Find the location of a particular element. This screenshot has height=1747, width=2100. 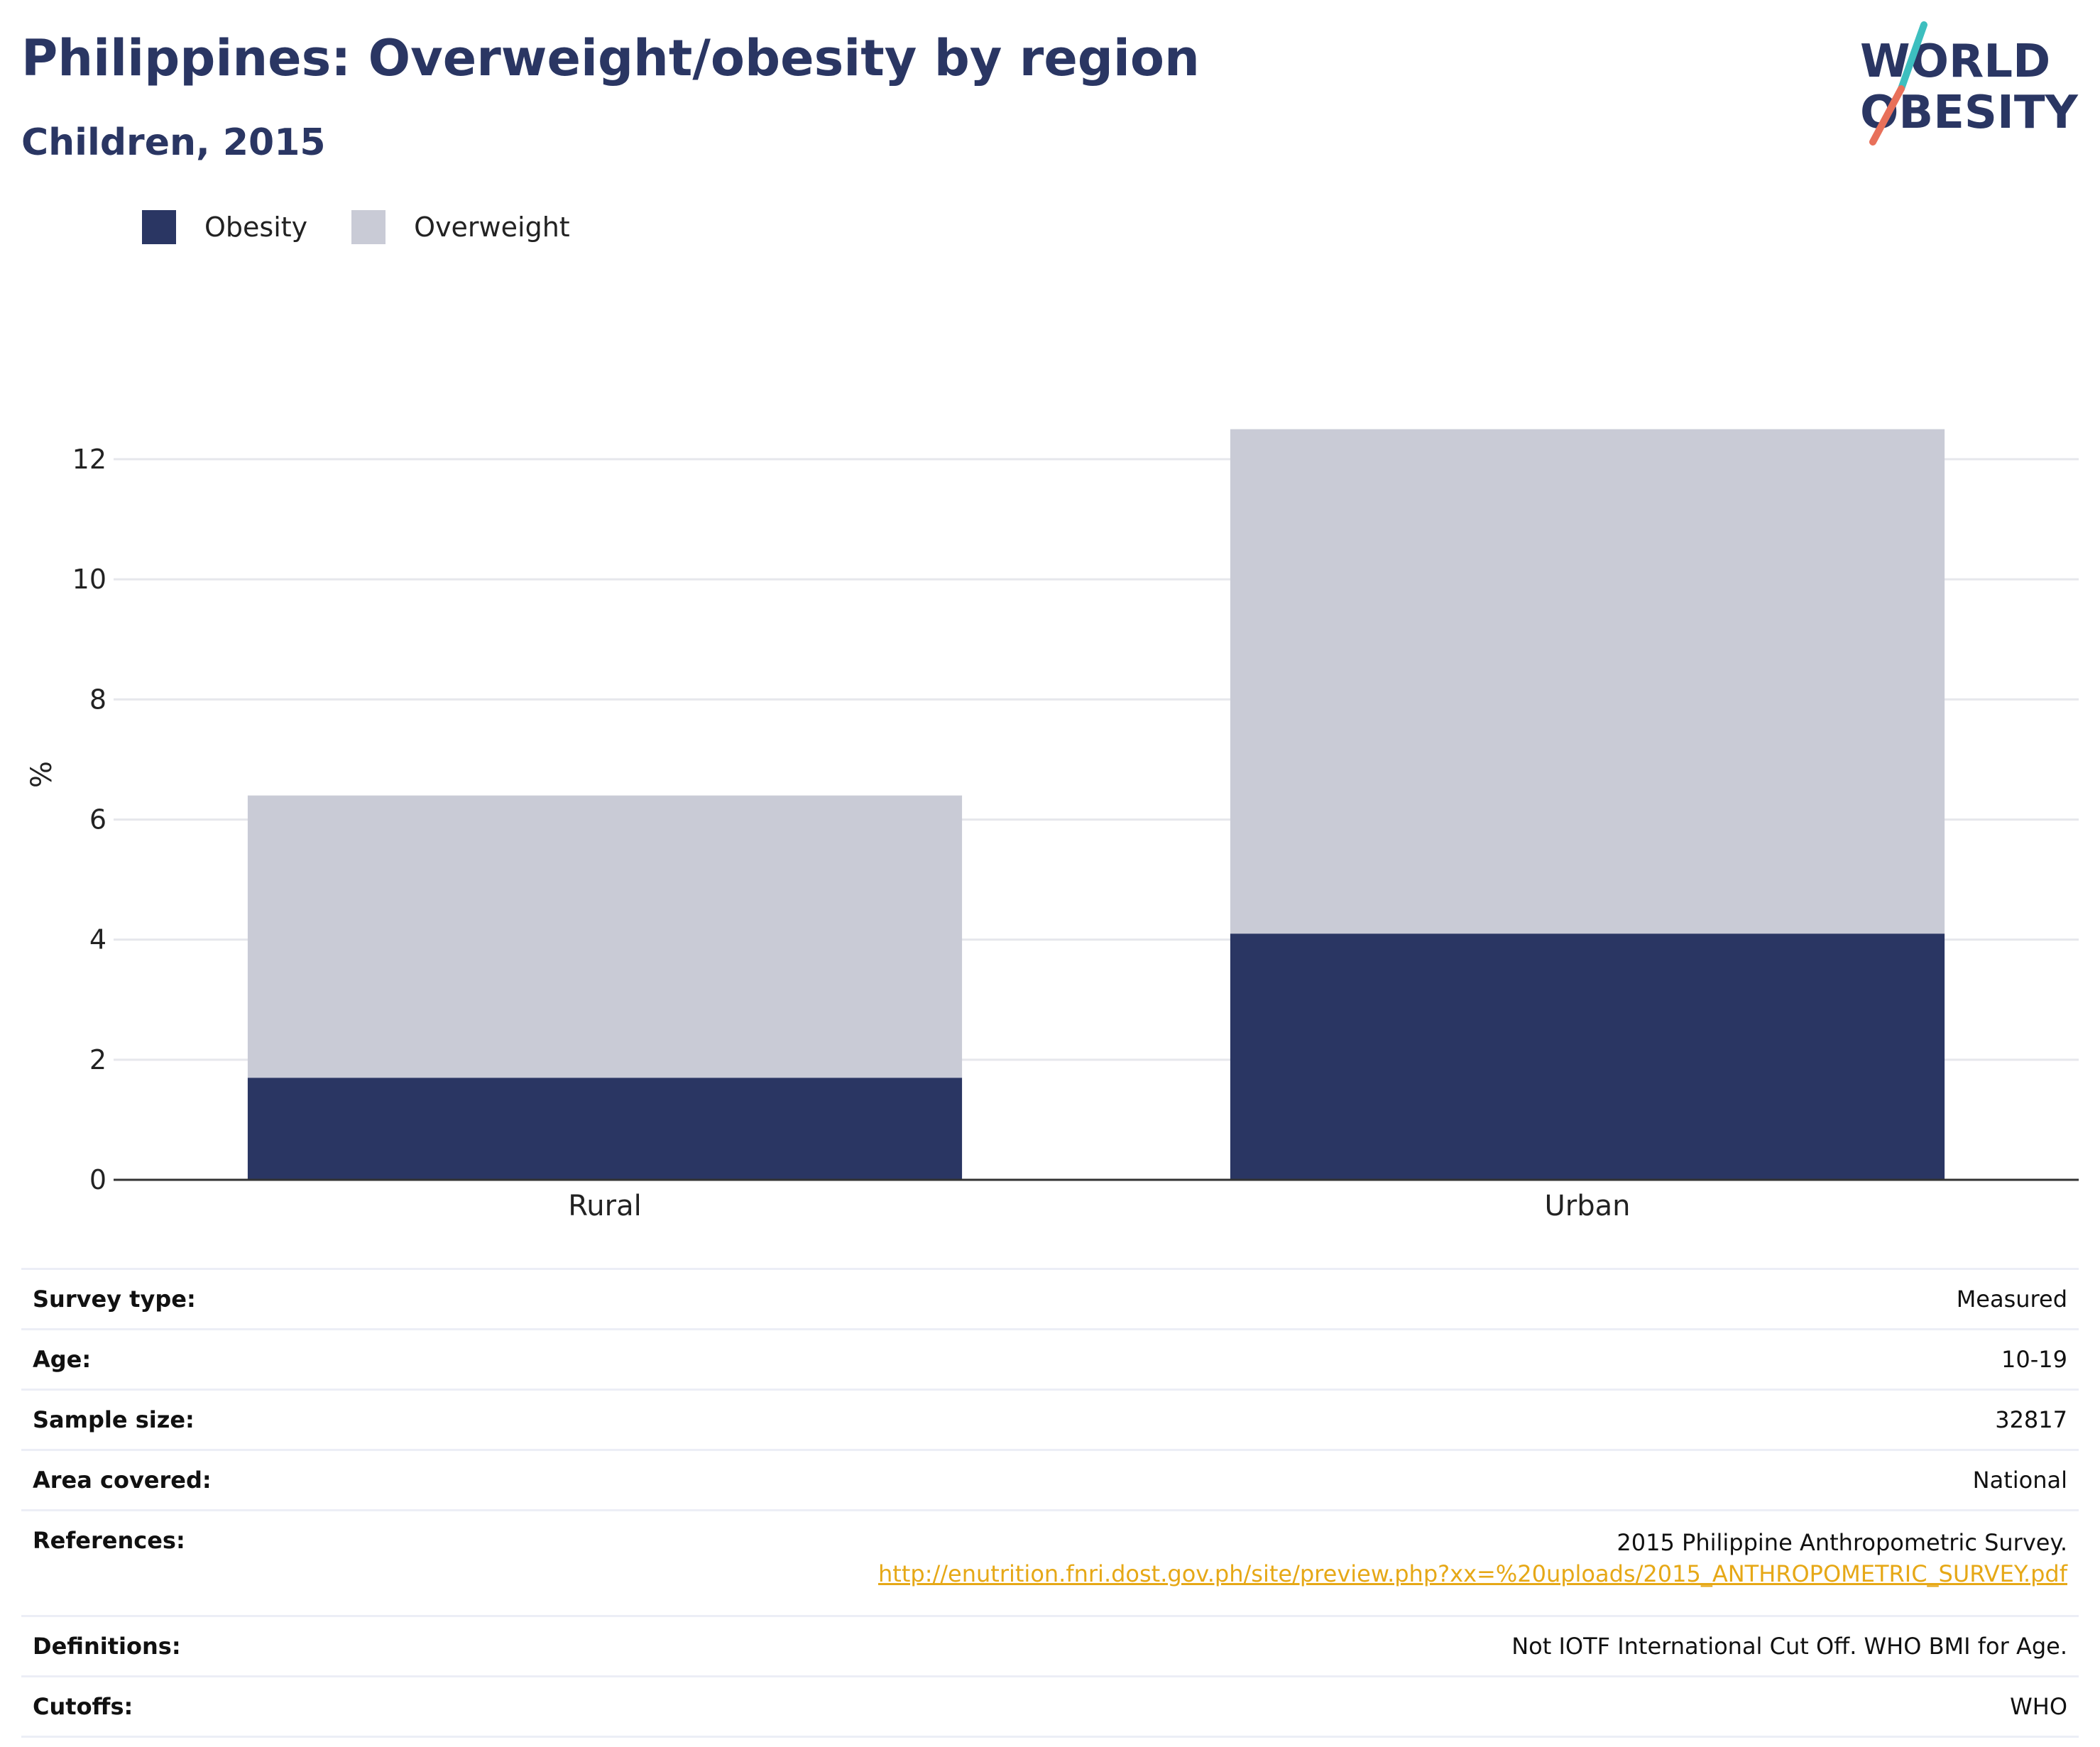

logo-slash-top is located at coordinates (1912, 56).